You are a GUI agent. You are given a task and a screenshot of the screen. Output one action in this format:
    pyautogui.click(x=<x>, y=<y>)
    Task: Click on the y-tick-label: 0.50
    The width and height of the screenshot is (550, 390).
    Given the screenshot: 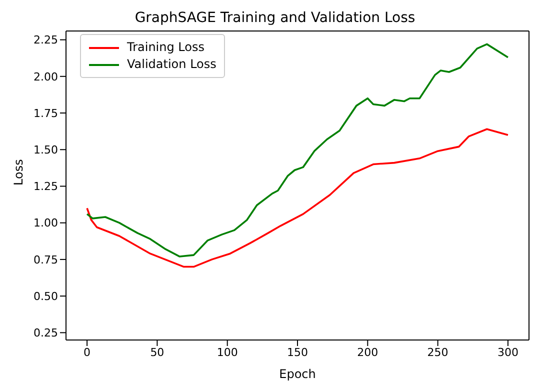 What is the action you would take?
    pyautogui.click(x=46, y=296)
    